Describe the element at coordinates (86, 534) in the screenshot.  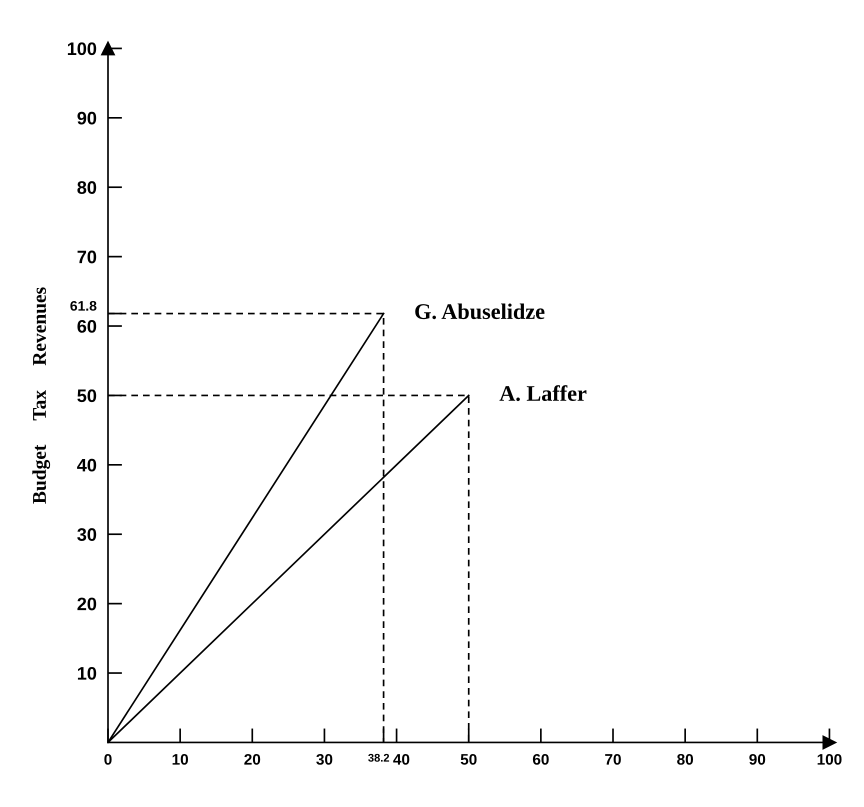
I see `y-tick-label: 30` at that location.